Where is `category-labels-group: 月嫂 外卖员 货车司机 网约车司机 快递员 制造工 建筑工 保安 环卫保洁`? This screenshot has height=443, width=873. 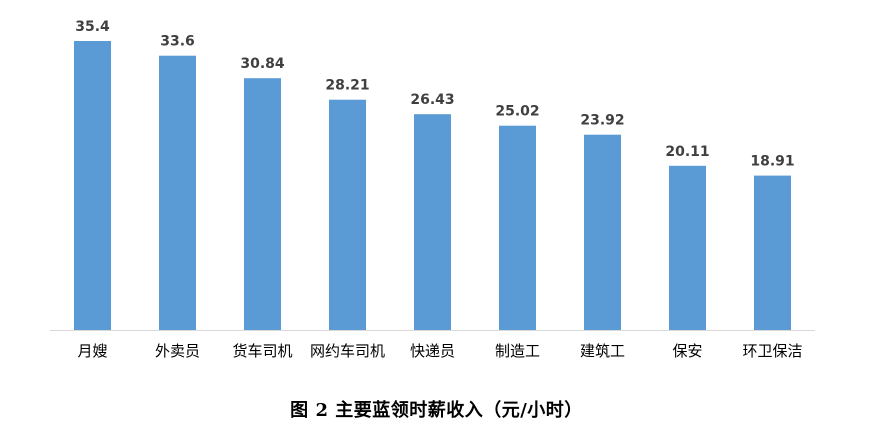
category-labels-group: 月嫂 外卖员 货车司机 网约车司机 快递员 制造工 建筑工 保安 环卫保洁 is located at coordinates (439, 351).